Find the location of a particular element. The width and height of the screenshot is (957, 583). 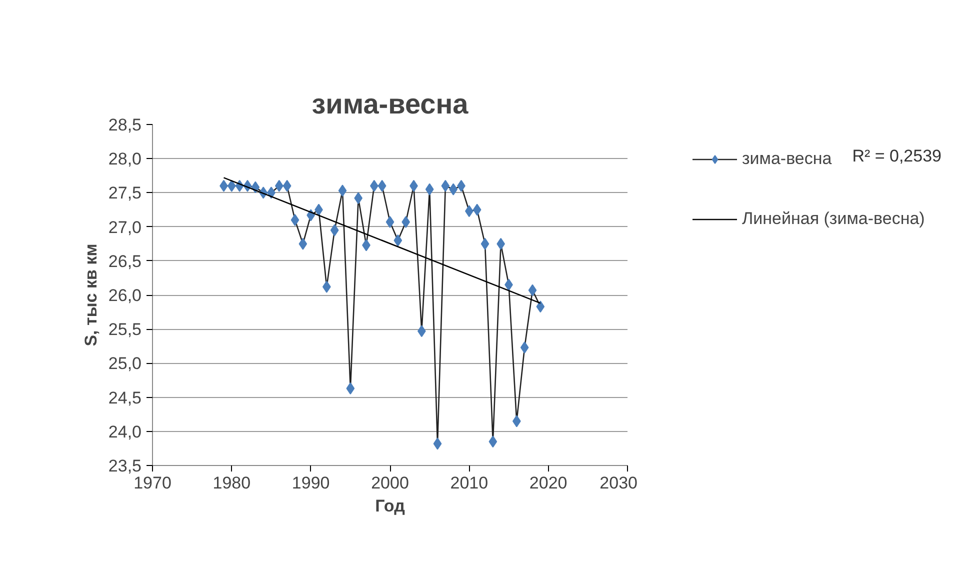

chart-title: зима-весна is located at coordinates (390, 104).